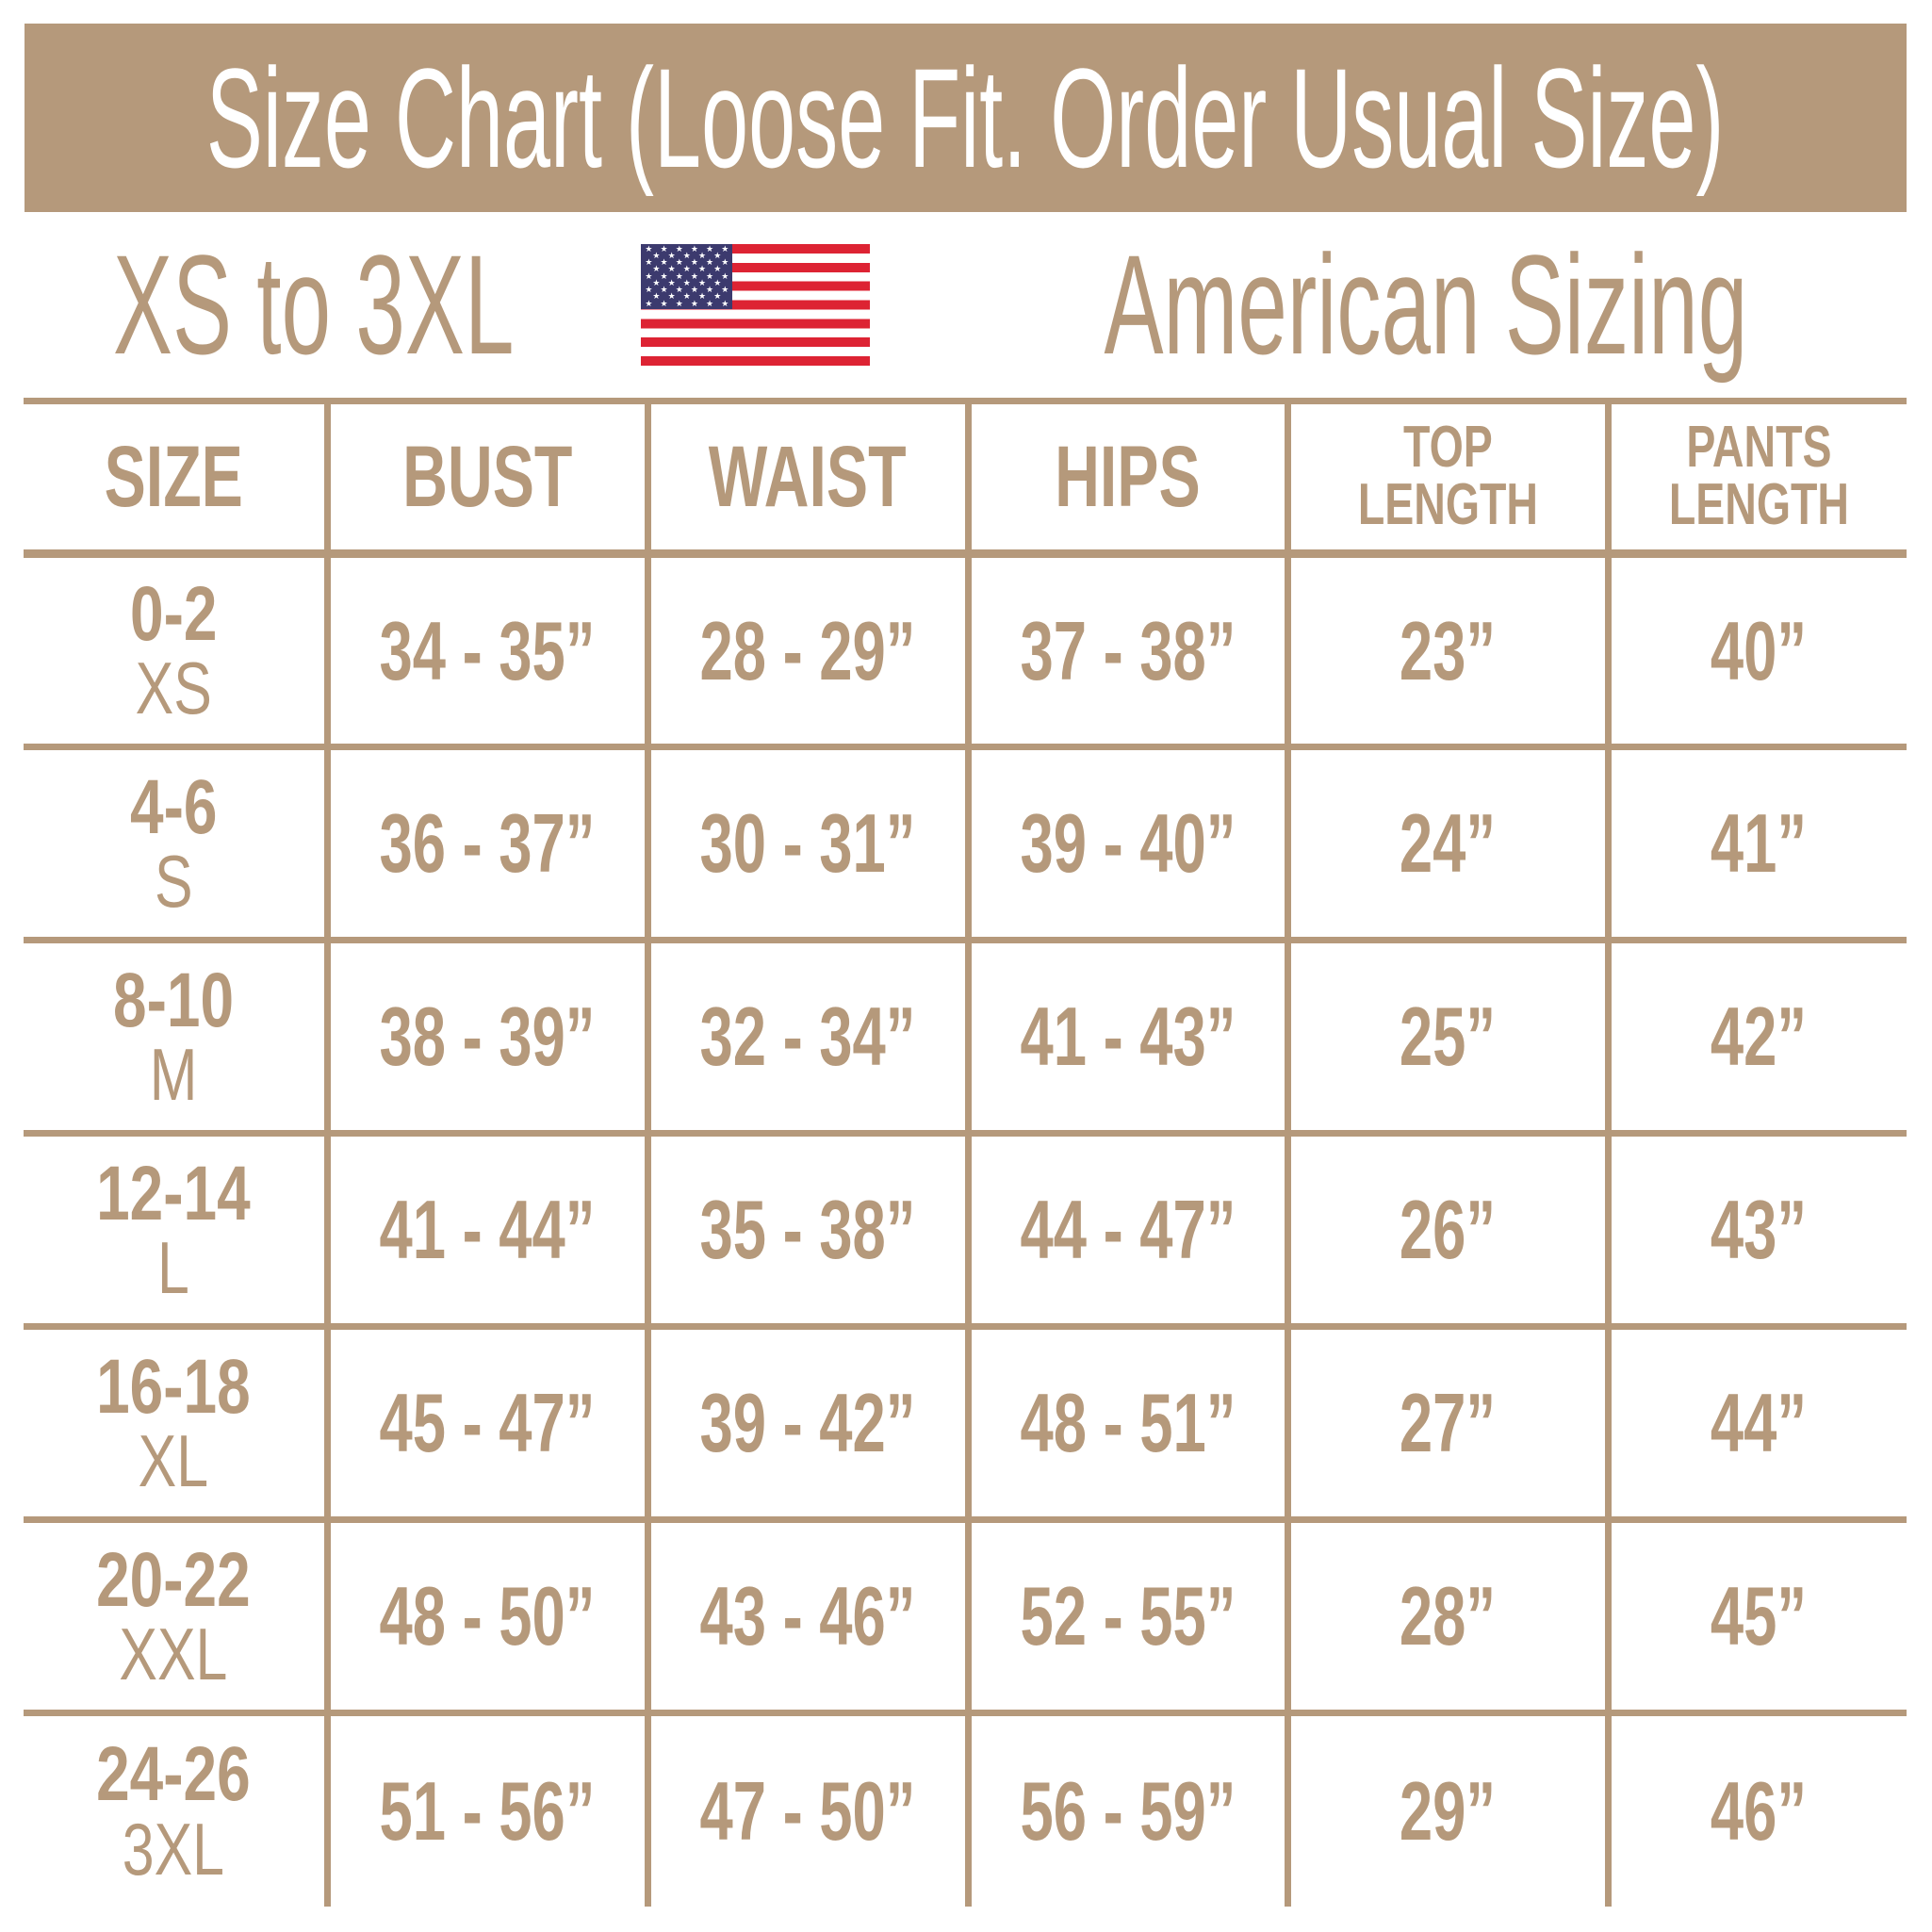 This screenshot has width=1932, height=1932. I want to click on hips-cell: 41 - 43”, so click(1129, 1037).